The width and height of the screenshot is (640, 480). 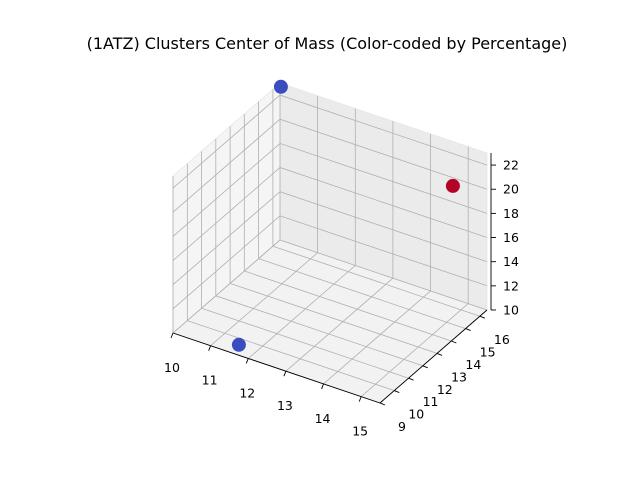 What do you see at coordinates (473, 364) in the screenshot?
I see `y-tick-label: 14` at bounding box center [473, 364].